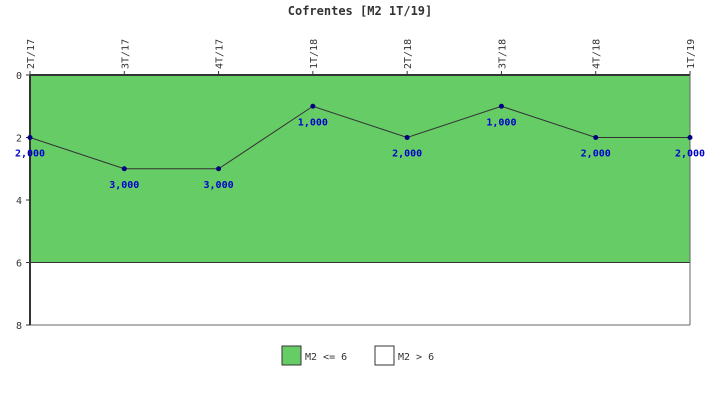 This screenshot has width=720, height=400. What do you see at coordinates (19, 201) in the screenshot?
I see `y-tick-label: 4` at bounding box center [19, 201].